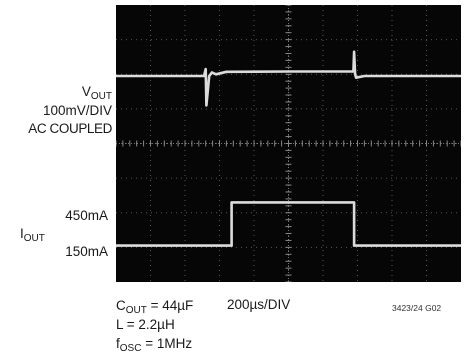 This screenshot has height=357, width=468. What do you see at coordinates (417, 308) in the screenshot?
I see `figure-id: 3423/24 G02` at bounding box center [417, 308].